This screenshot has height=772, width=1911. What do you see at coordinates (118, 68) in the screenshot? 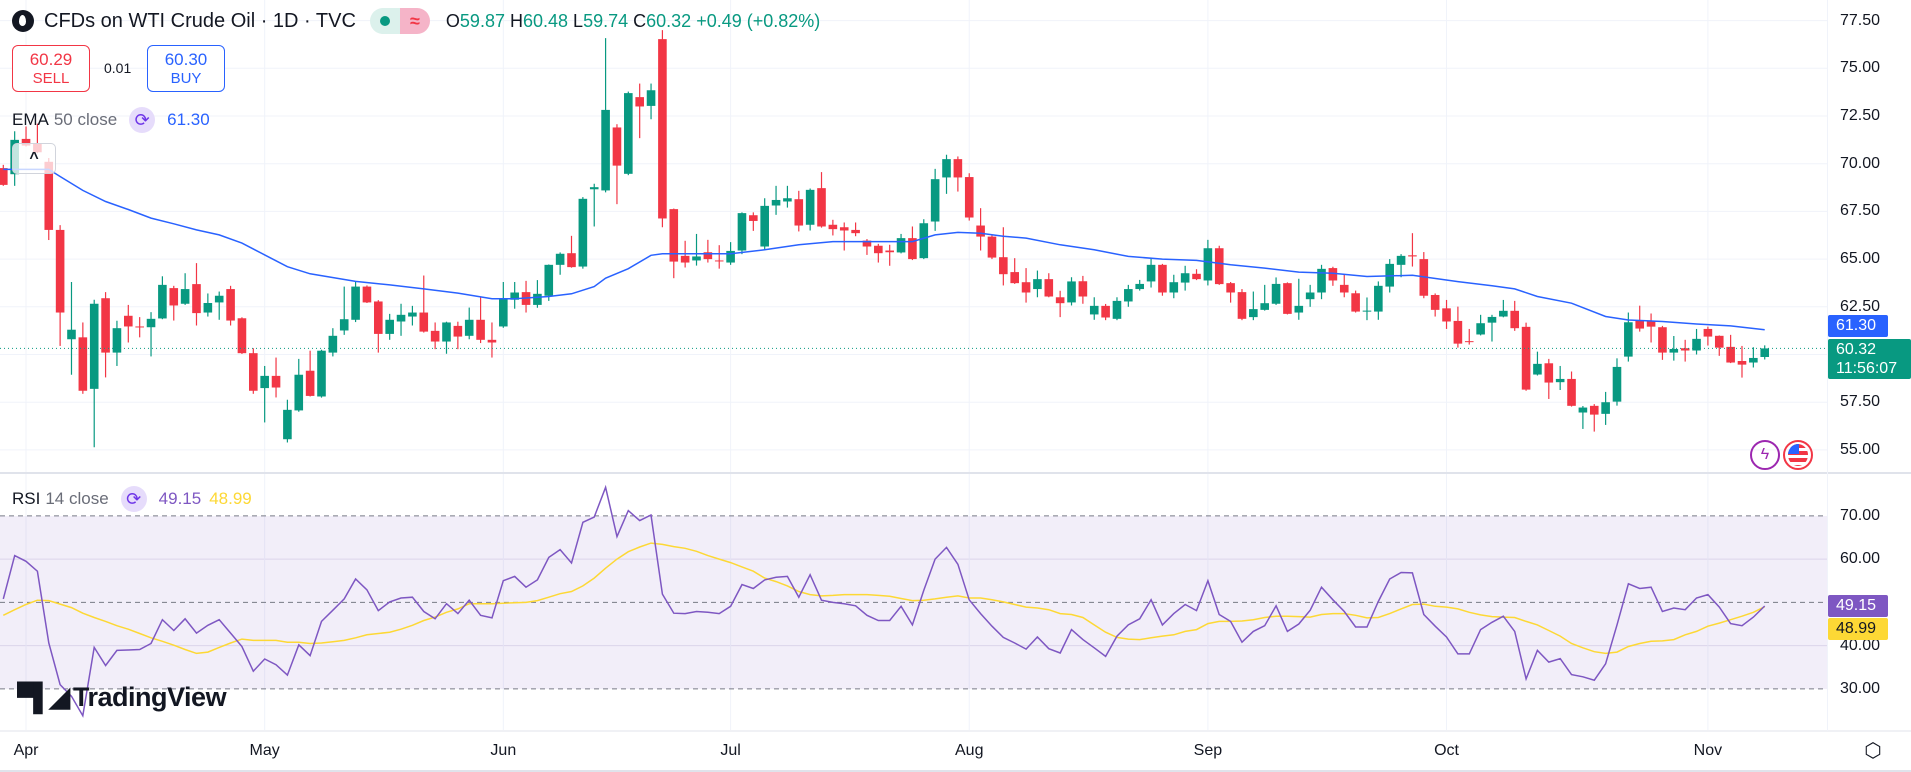
I see `spread: 0.01` at bounding box center [118, 68].